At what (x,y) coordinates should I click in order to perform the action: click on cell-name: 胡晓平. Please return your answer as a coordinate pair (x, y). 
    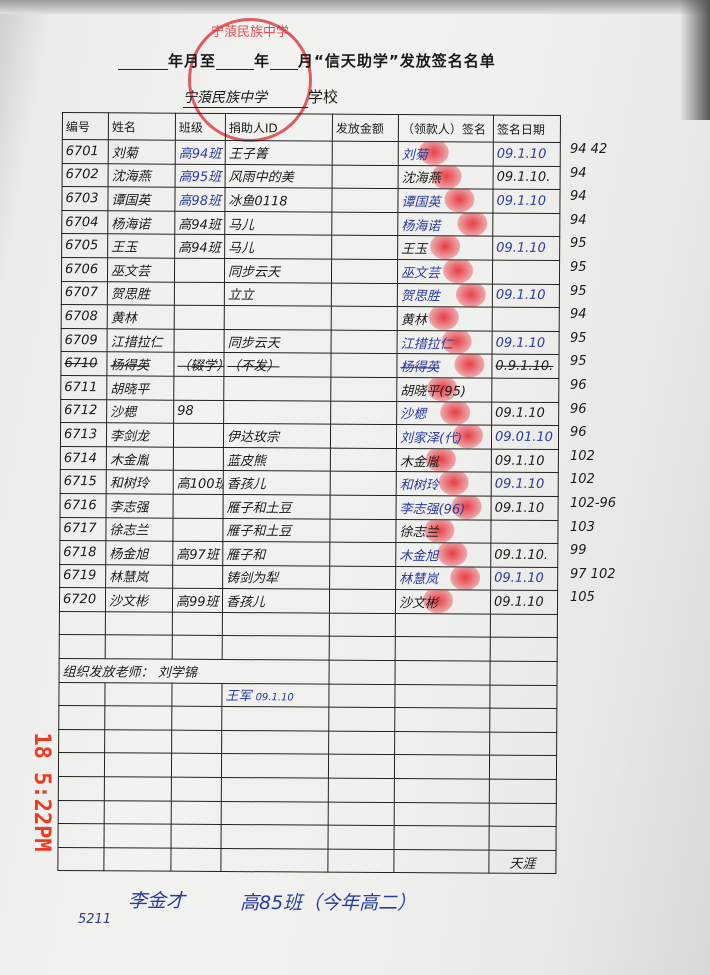
    Looking at the image, I should click on (140, 387).